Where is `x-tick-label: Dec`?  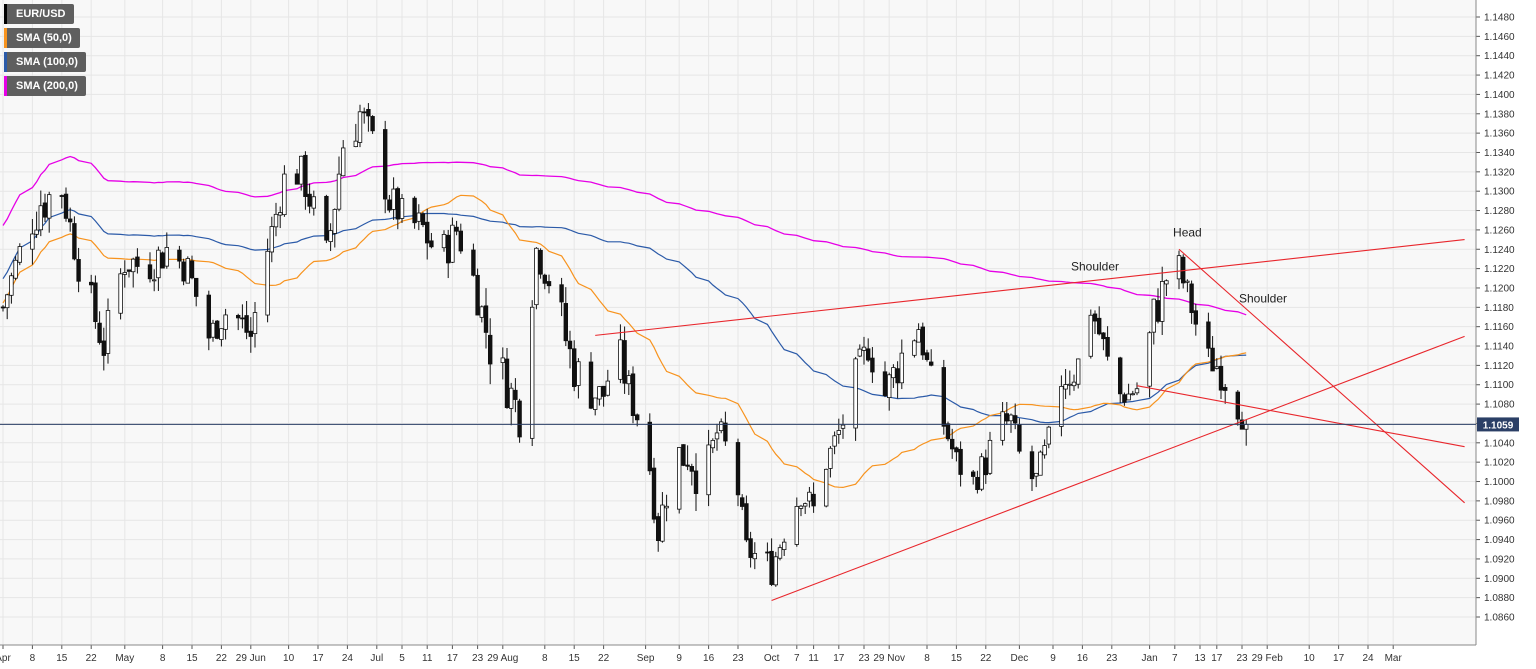 x-tick-label: Dec is located at coordinates (1020, 658).